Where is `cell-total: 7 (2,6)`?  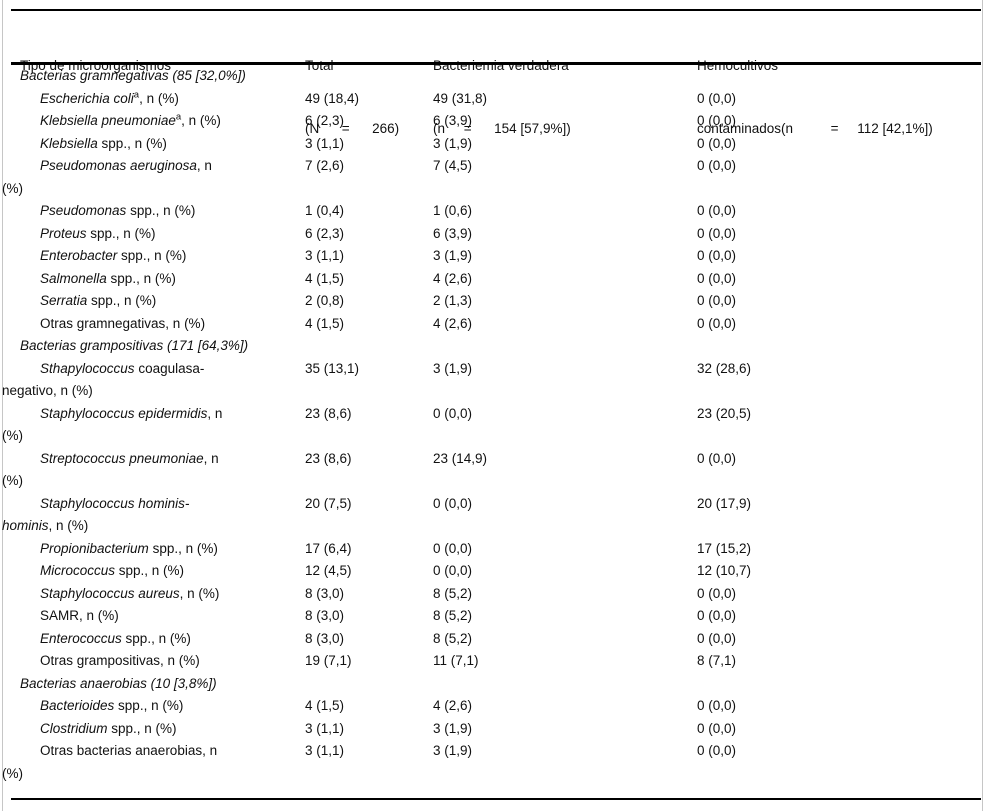 cell-total: 7 (2,6) is located at coordinates (325, 165).